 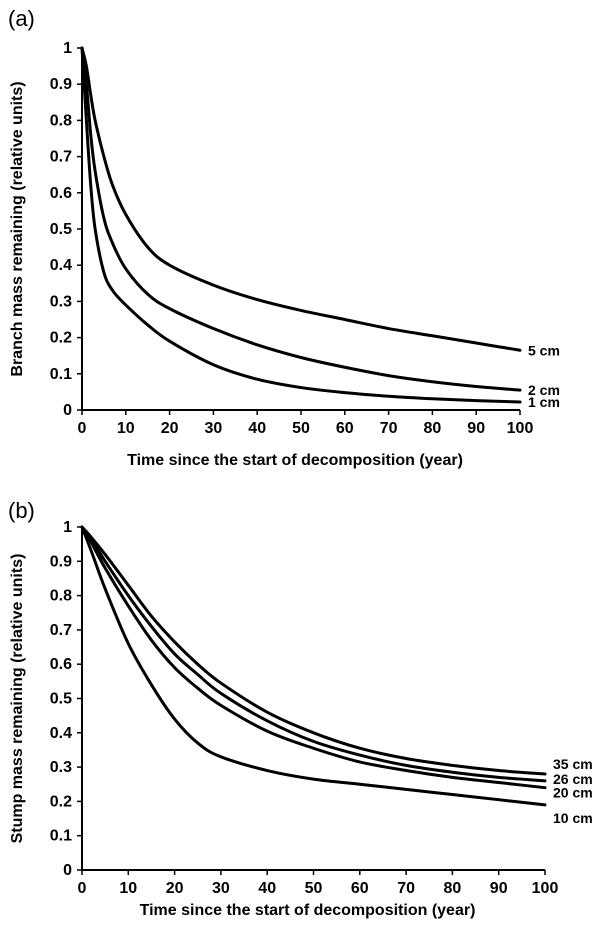 I want to click on y-axis-title: Branch mass remaining (relative units), so click(x=17, y=228).